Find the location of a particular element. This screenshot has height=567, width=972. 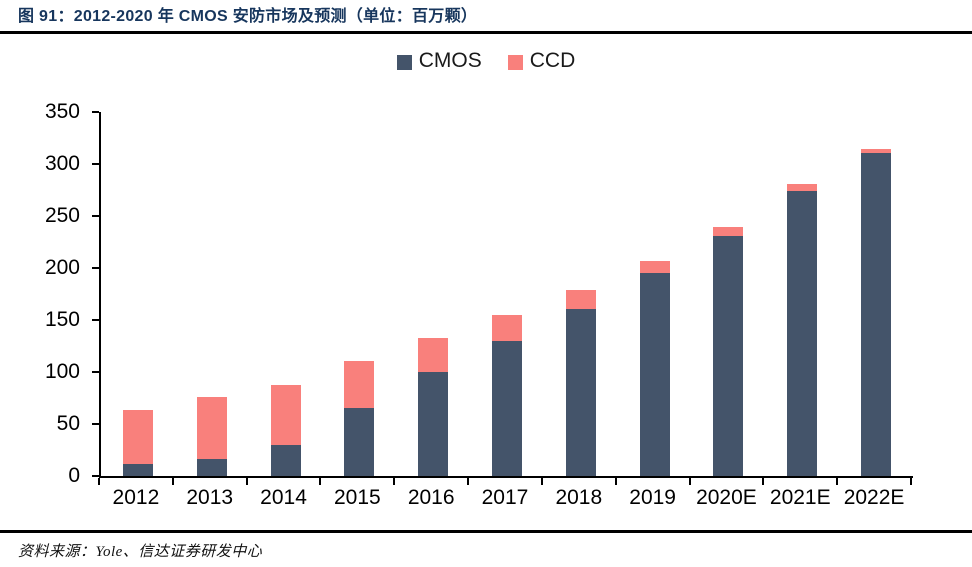

y-axis-tick-label: 200 is located at coordinates (62, 267).